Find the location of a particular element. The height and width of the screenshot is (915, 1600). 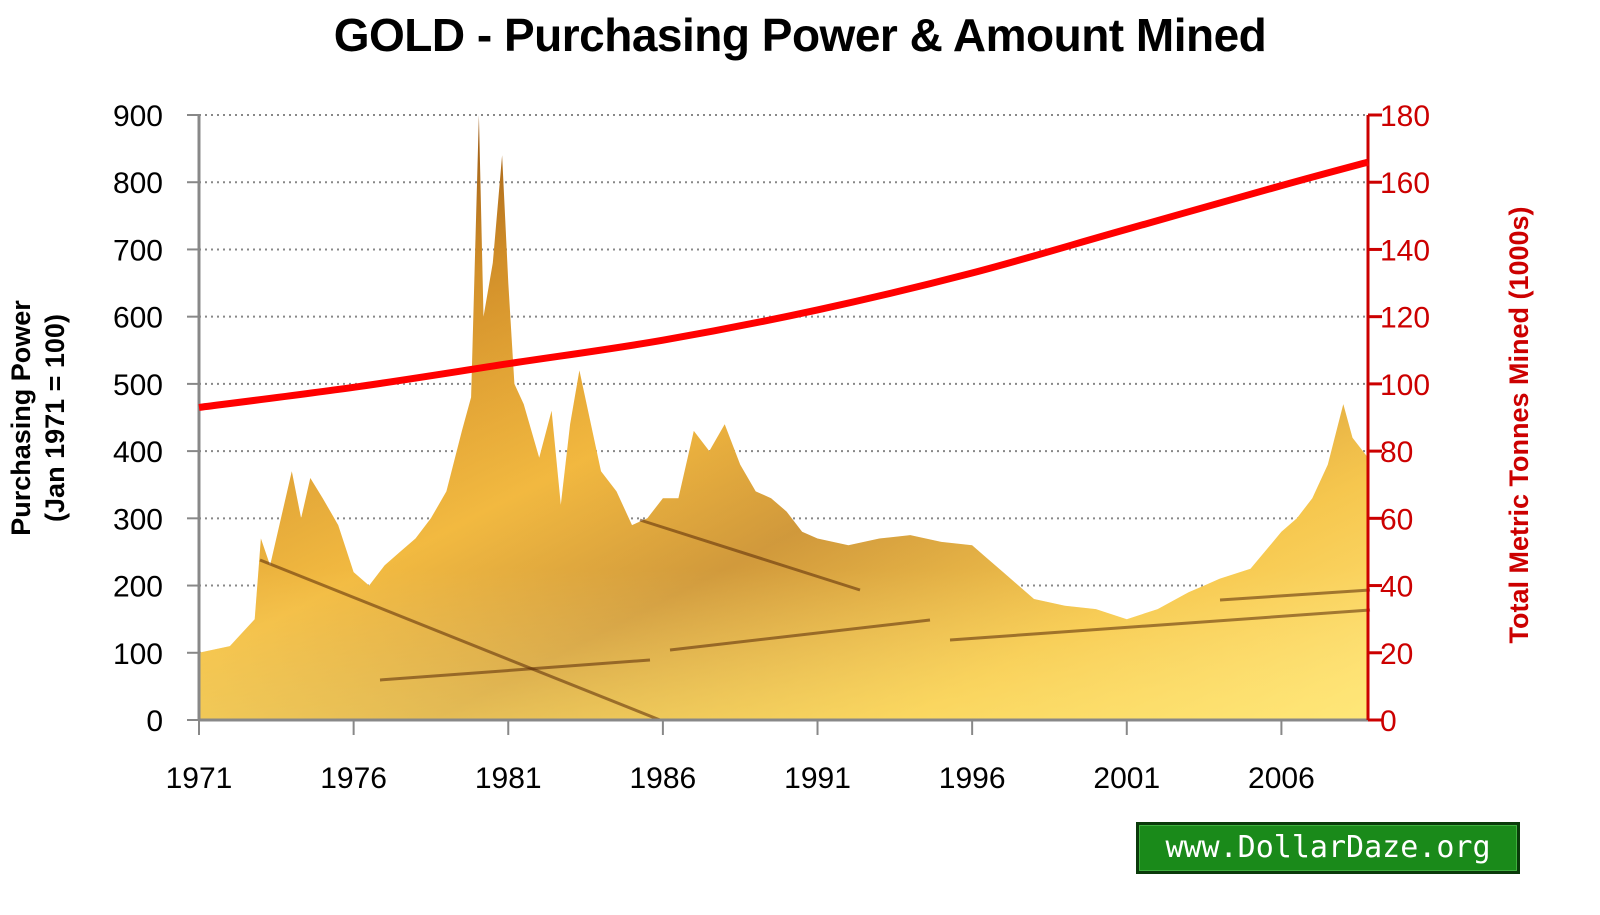

left-tick-label: 800 is located at coordinates (138, 183).